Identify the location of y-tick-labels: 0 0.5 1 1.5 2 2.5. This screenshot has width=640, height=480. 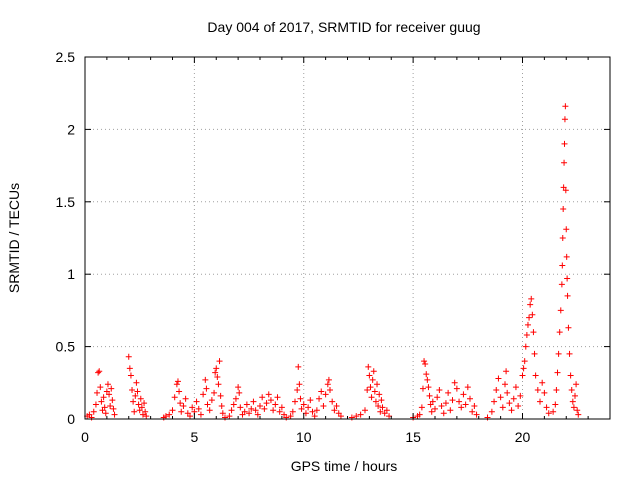
(66, 238).